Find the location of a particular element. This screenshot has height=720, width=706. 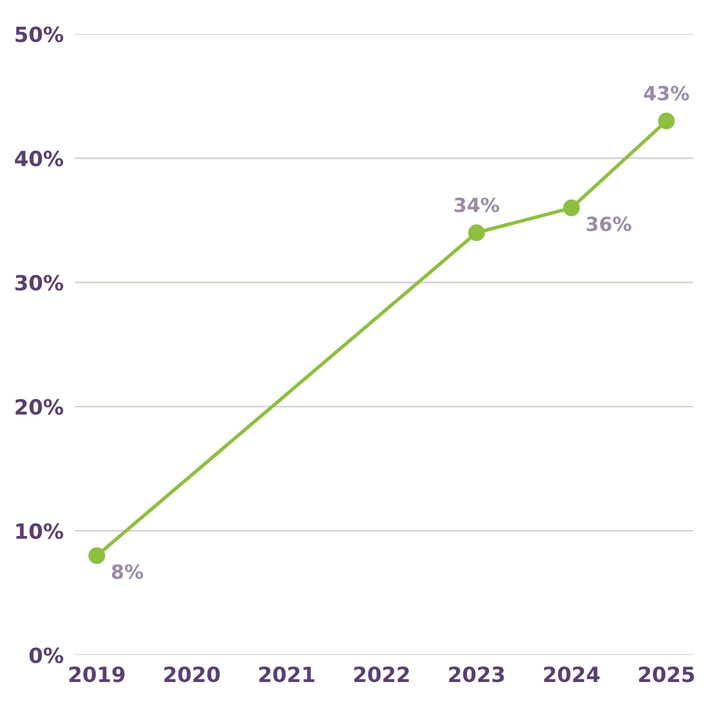

data-label: 36% is located at coordinates (609, 224).